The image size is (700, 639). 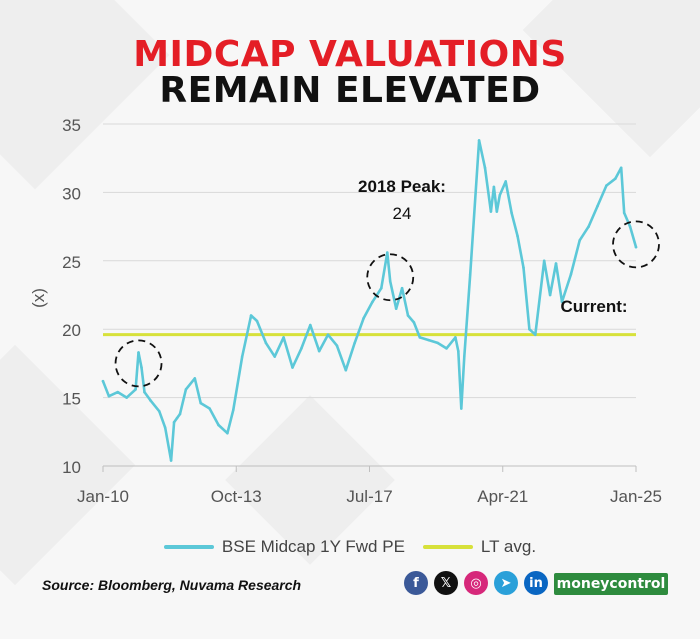 I want to click on y-tick-label: 20, so click(x=71, y=330).